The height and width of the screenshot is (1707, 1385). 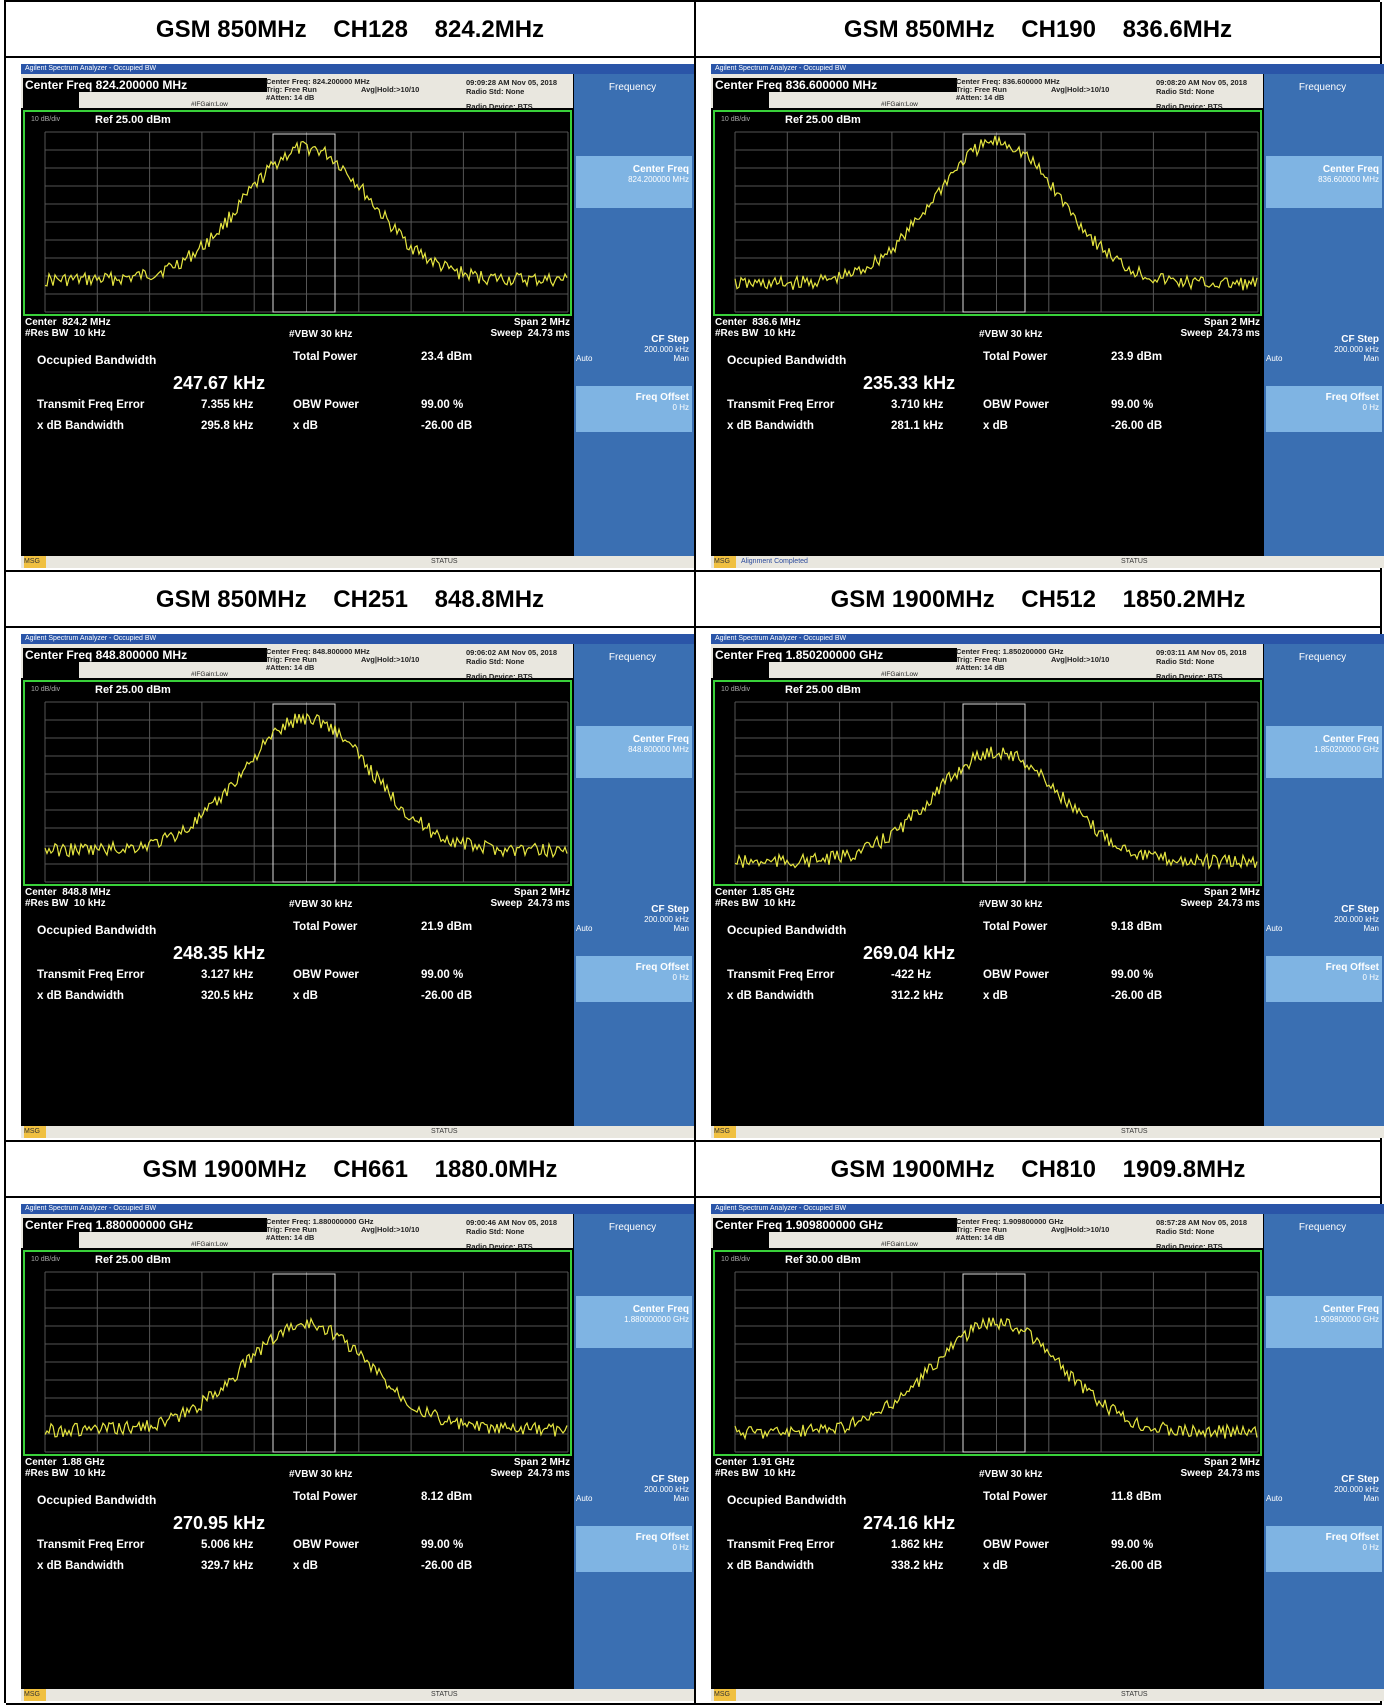 What do you see at coordinates (634, 182) in the screenshot?
I see `center-freq-key: Center Freq 824.200000 MHz` at bounding box center [634, 182].